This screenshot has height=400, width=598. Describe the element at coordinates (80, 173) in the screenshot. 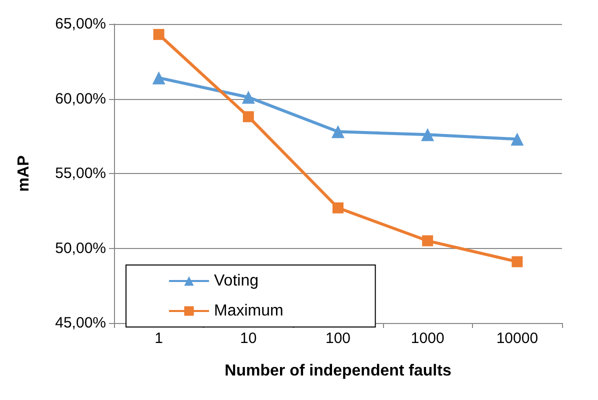

I see `y-tick-label: 55,00%` at that location.